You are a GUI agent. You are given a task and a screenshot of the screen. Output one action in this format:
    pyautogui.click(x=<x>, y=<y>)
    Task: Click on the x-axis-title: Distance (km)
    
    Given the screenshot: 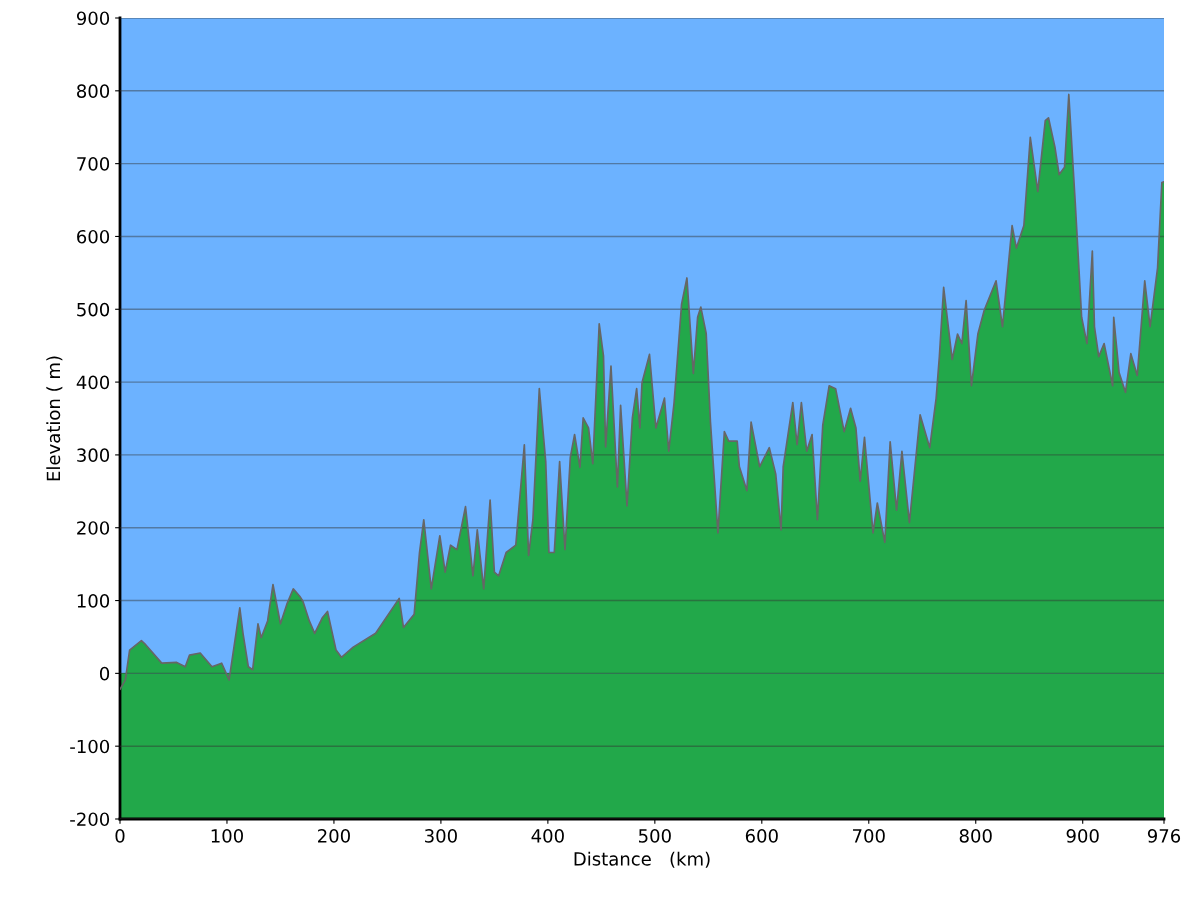 What is the action you would take?
    pyautogui.click(x=642, y=859)
    